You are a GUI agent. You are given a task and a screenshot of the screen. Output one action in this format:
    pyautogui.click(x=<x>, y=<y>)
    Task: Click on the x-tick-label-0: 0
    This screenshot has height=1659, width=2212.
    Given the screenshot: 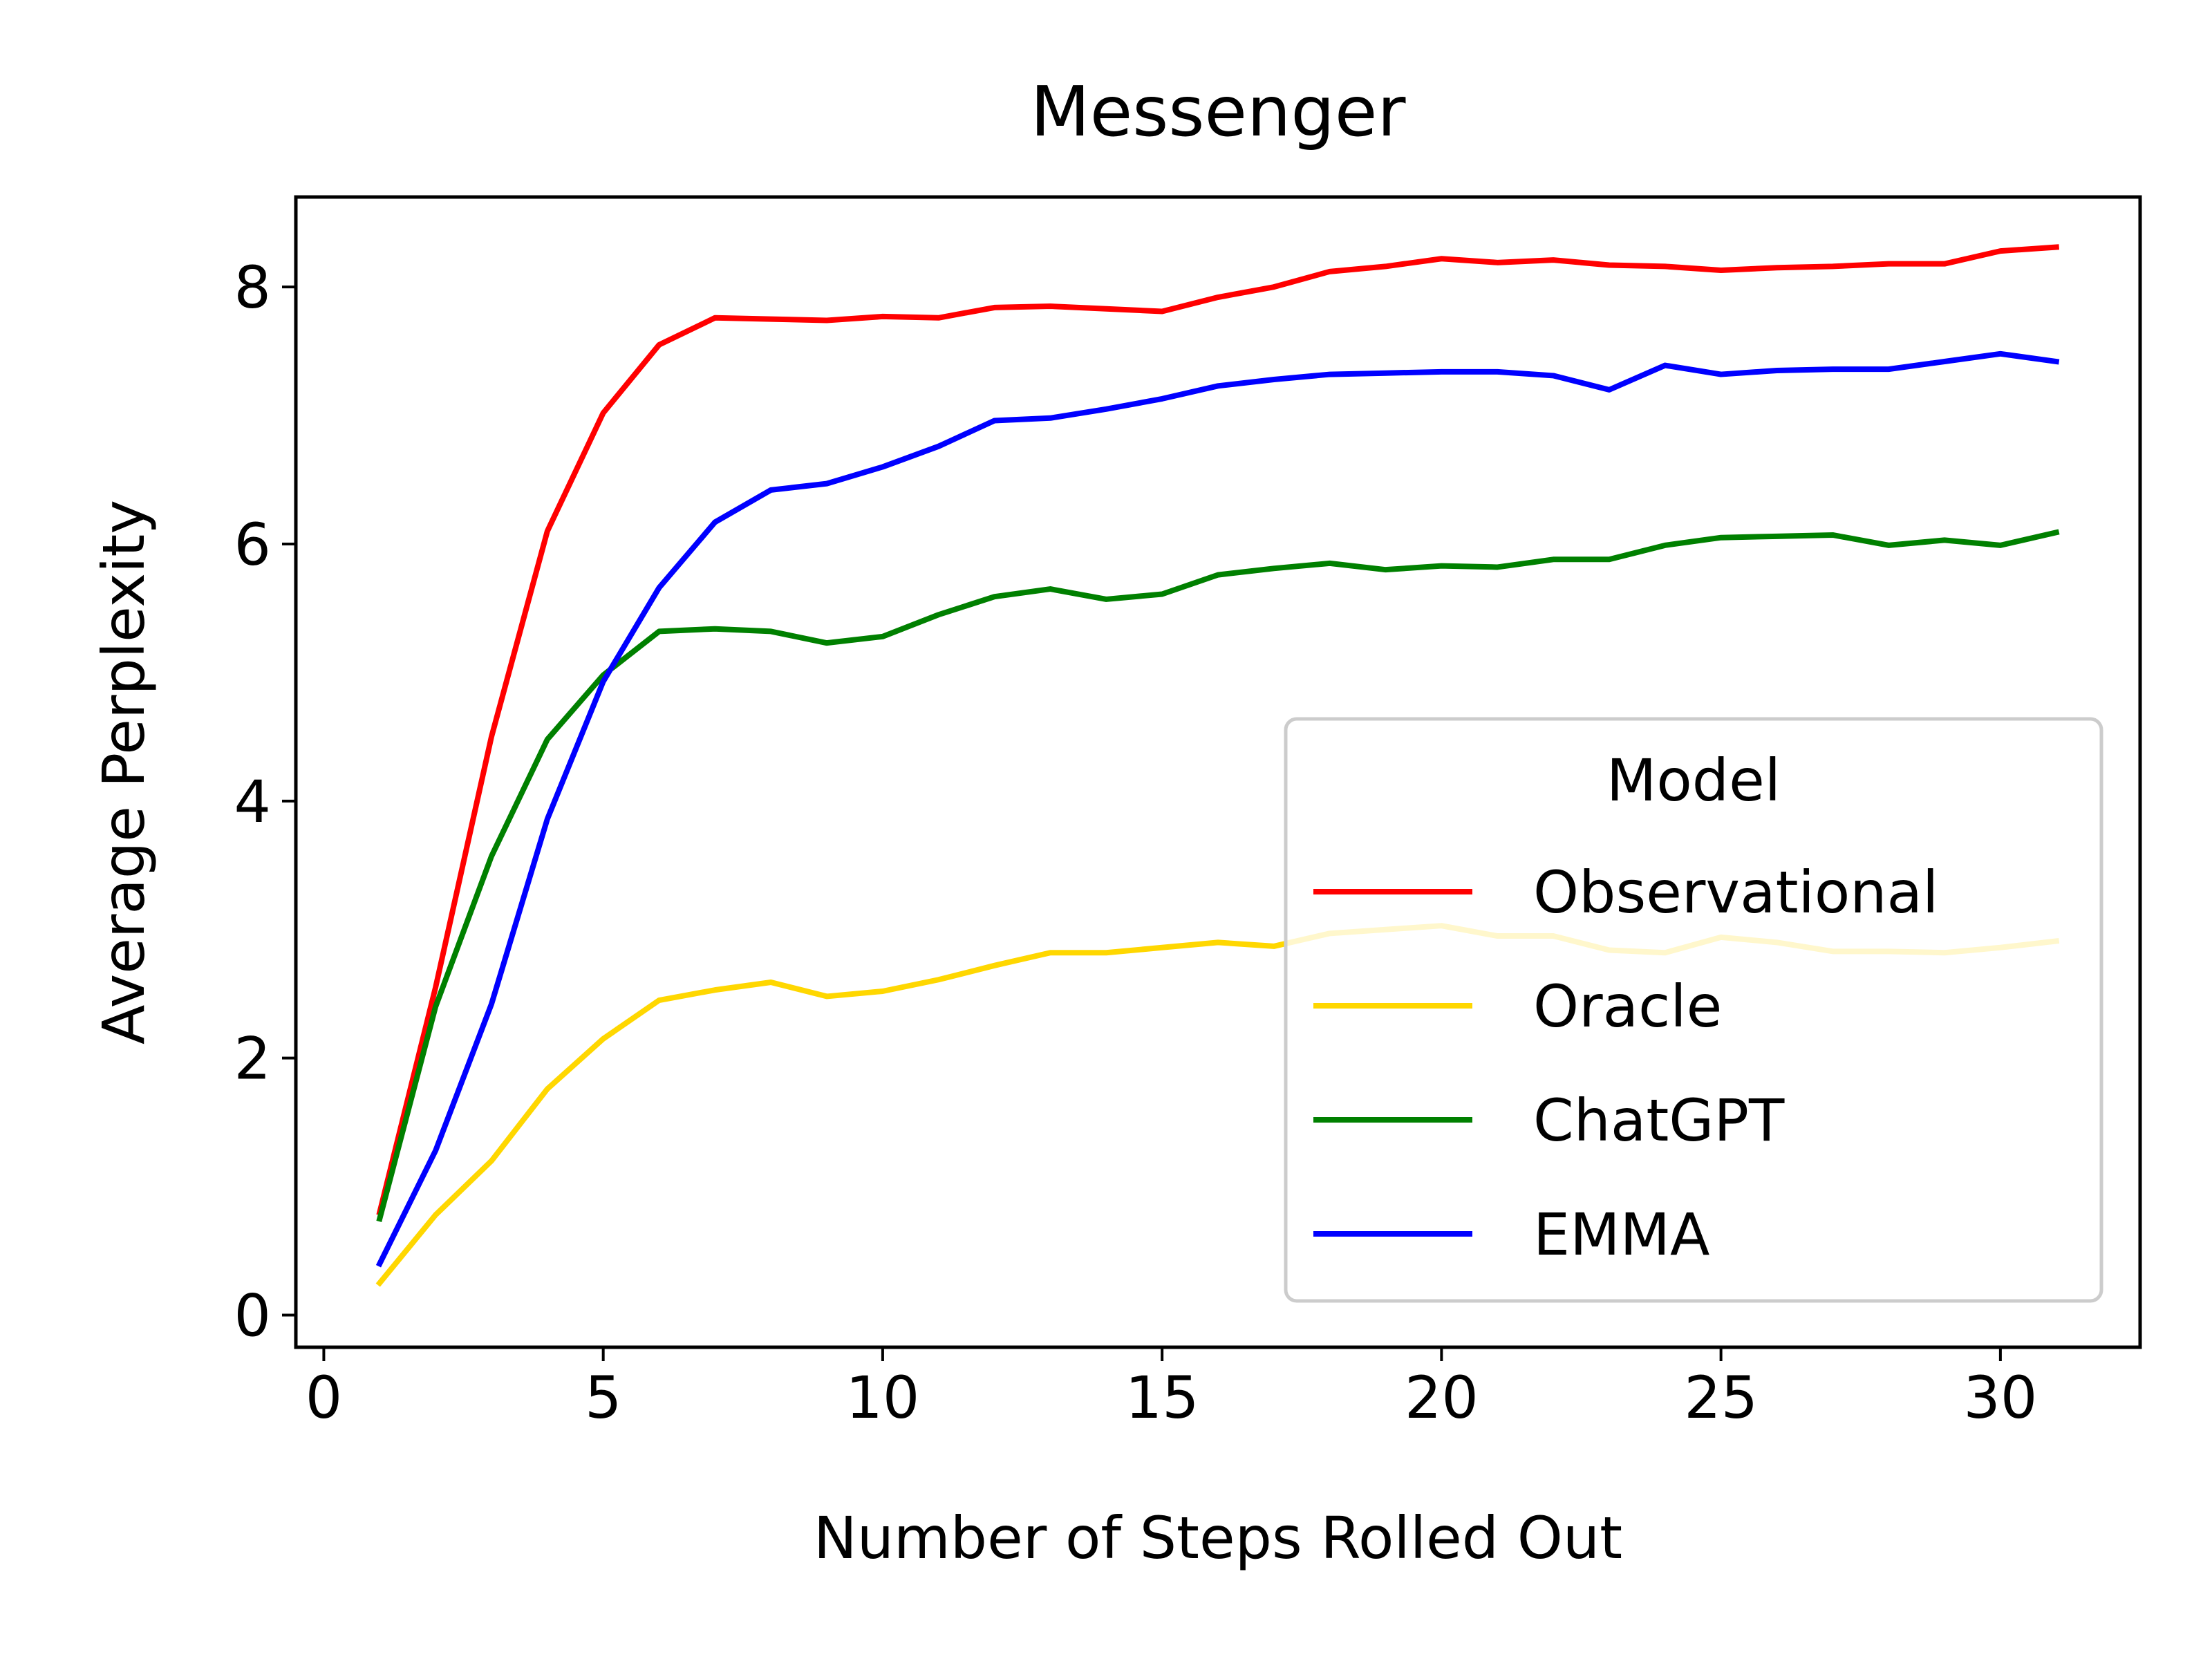 What is the action you would take?
    pyautogui.click(x=324, y=1398)
    